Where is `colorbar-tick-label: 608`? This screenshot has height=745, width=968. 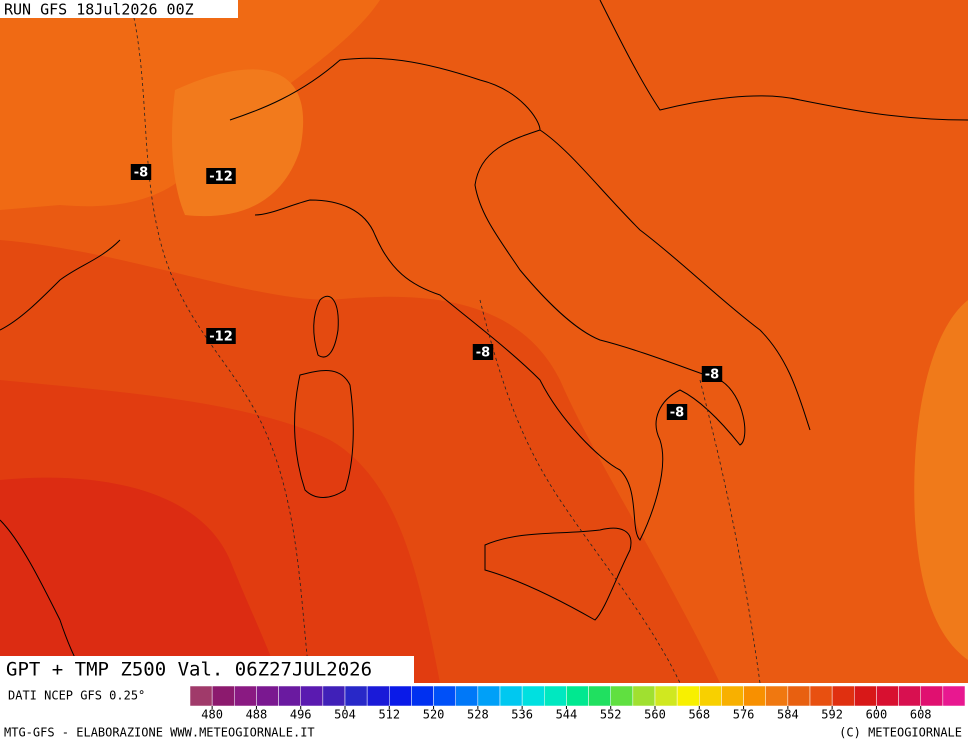
colorbar-tick-label: 608 is located at coordinates (921, 715).